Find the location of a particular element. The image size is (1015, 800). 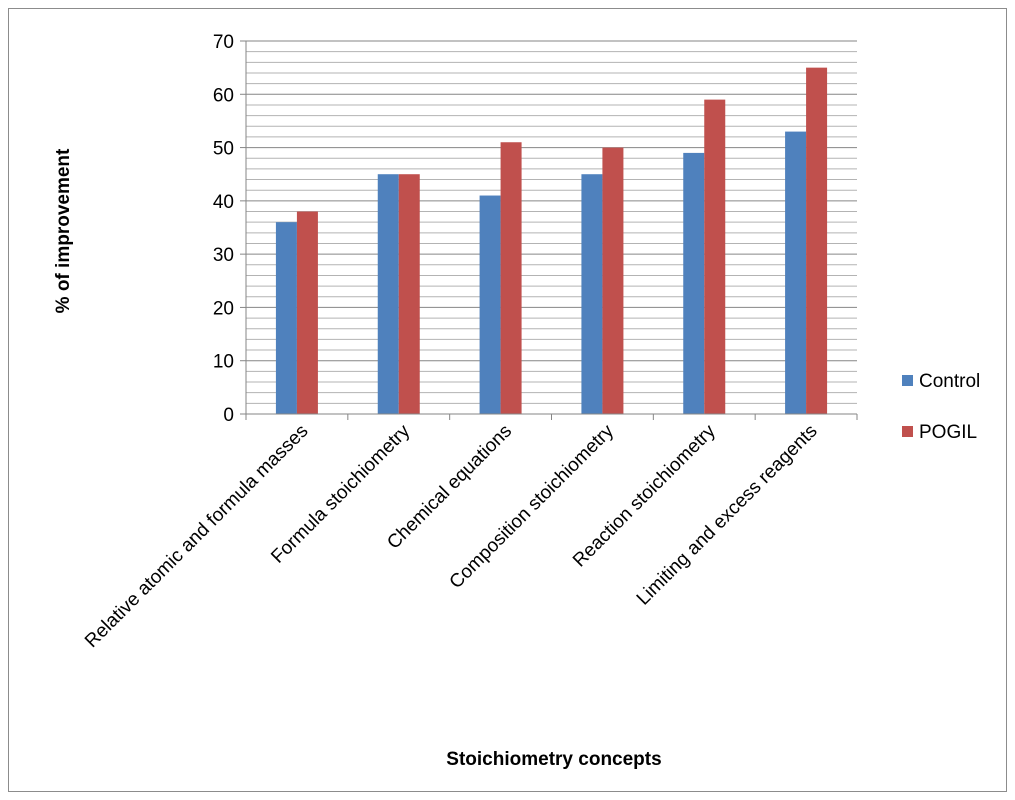

x-tick-label: Relative atomic and formula masses is located at coordinates (196, 536).